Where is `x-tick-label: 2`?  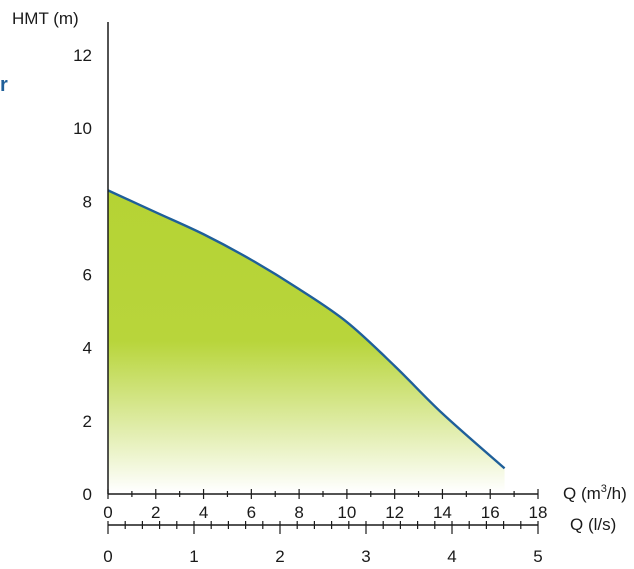
x-tick-label: 2 is located at coordinates (155, 512).